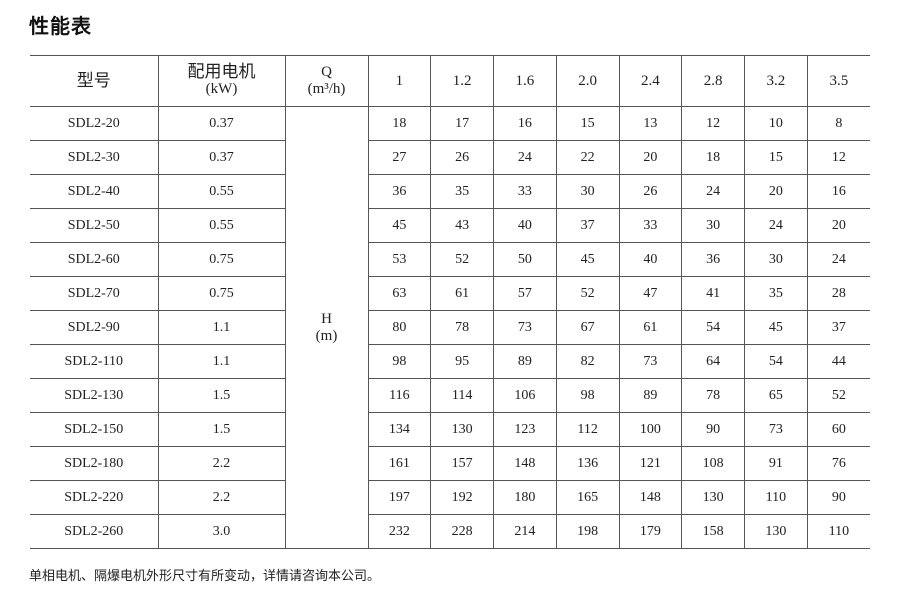  I want to click on model-cell: SDL2-60, so click(94, 259).